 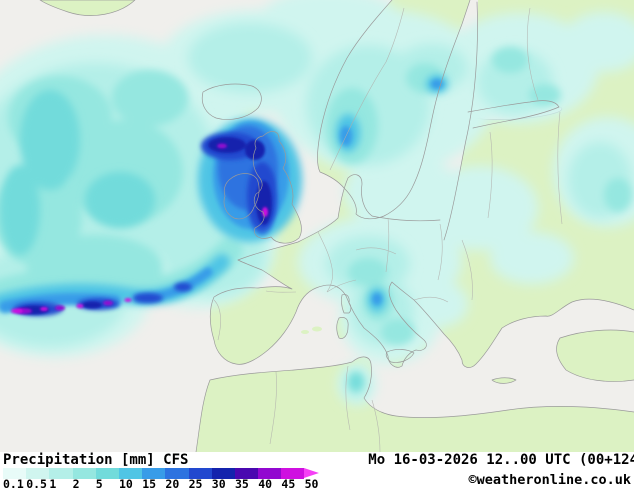 I want to click on legend-tick-label: 0.1, so click(x=13, y=483).